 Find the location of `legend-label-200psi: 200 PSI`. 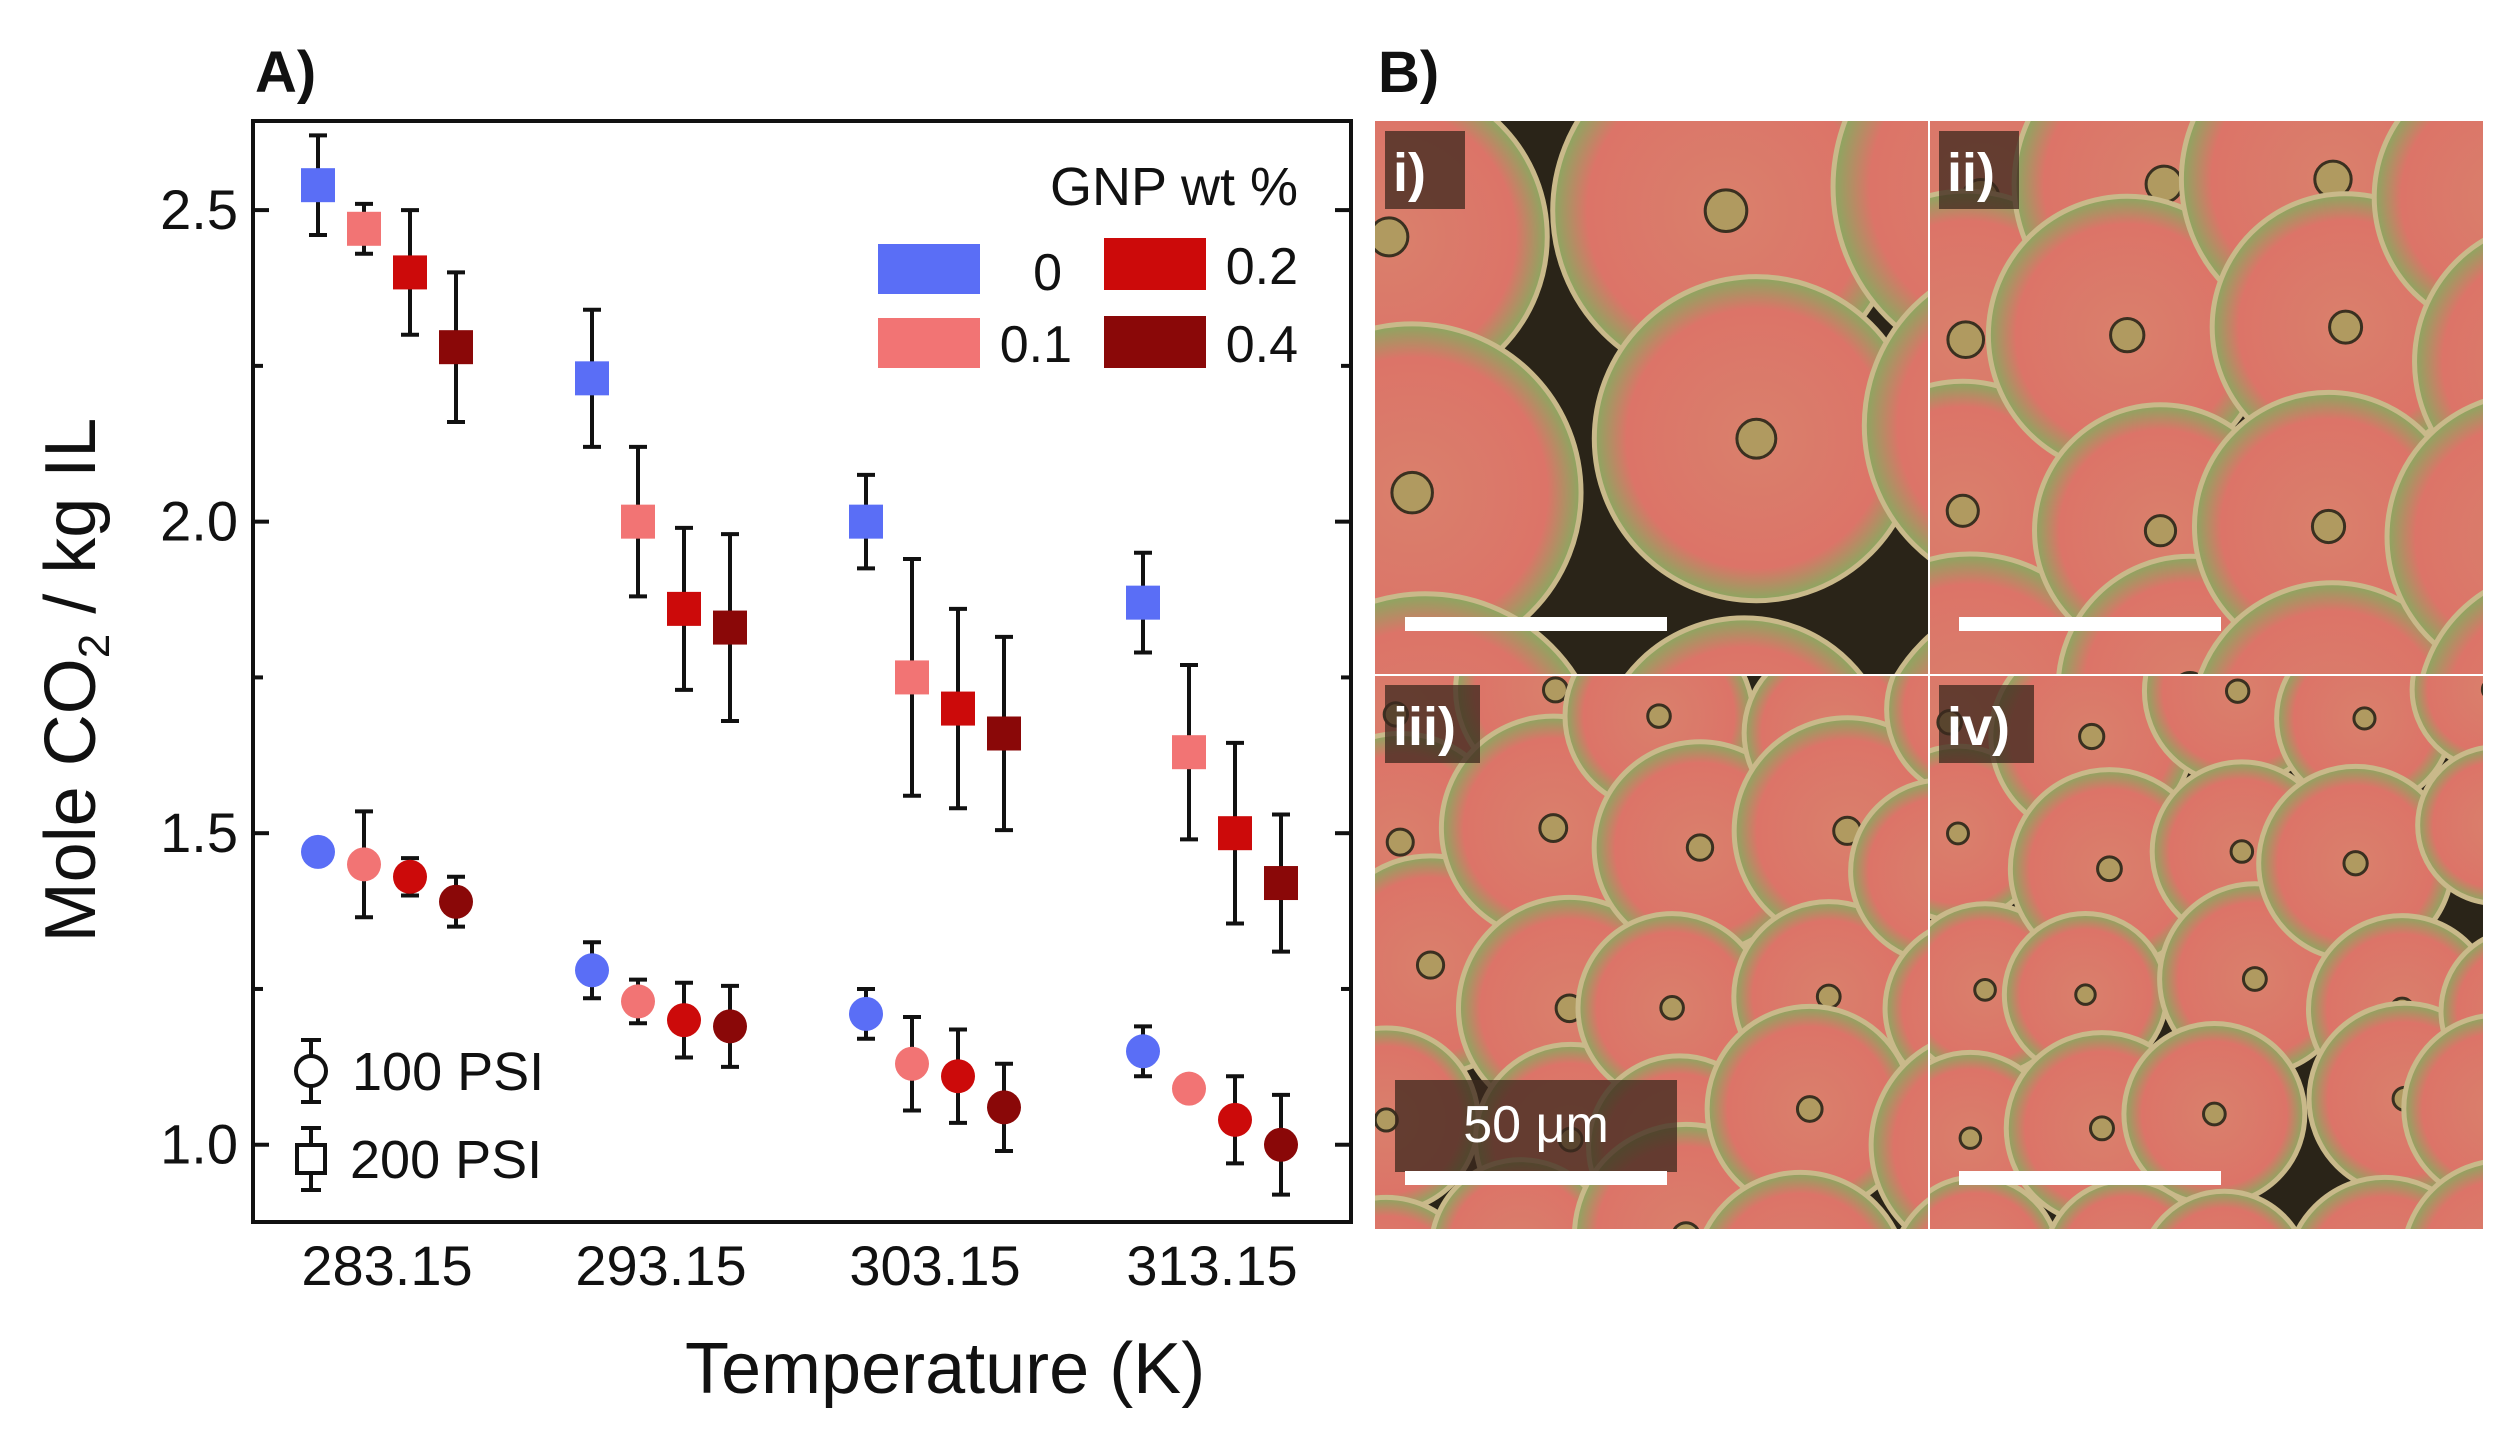

legend-label-200psi: 200 PSI is located at coordinates (446, 1160).